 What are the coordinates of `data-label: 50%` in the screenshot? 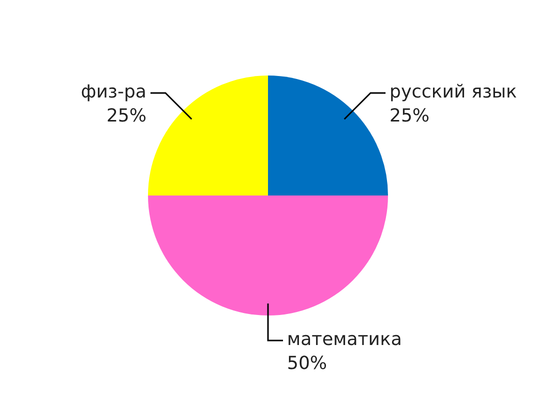 It's located at (307, 363).